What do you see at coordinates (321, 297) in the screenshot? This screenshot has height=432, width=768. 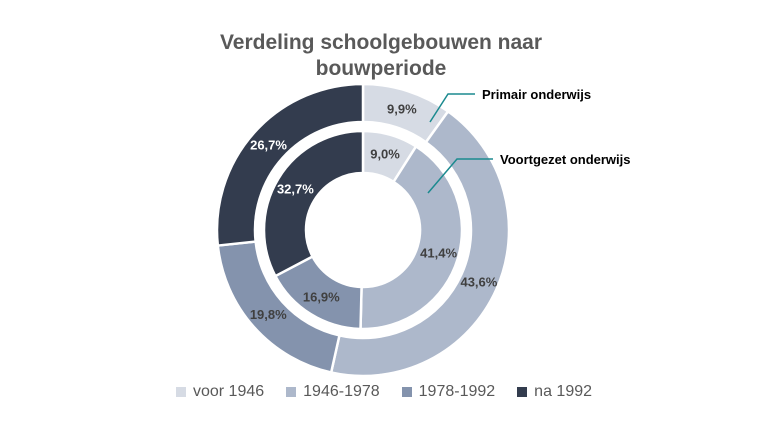 I see `inner-ring-data-label-2: 16,9%` at bounding box center [321, 297].